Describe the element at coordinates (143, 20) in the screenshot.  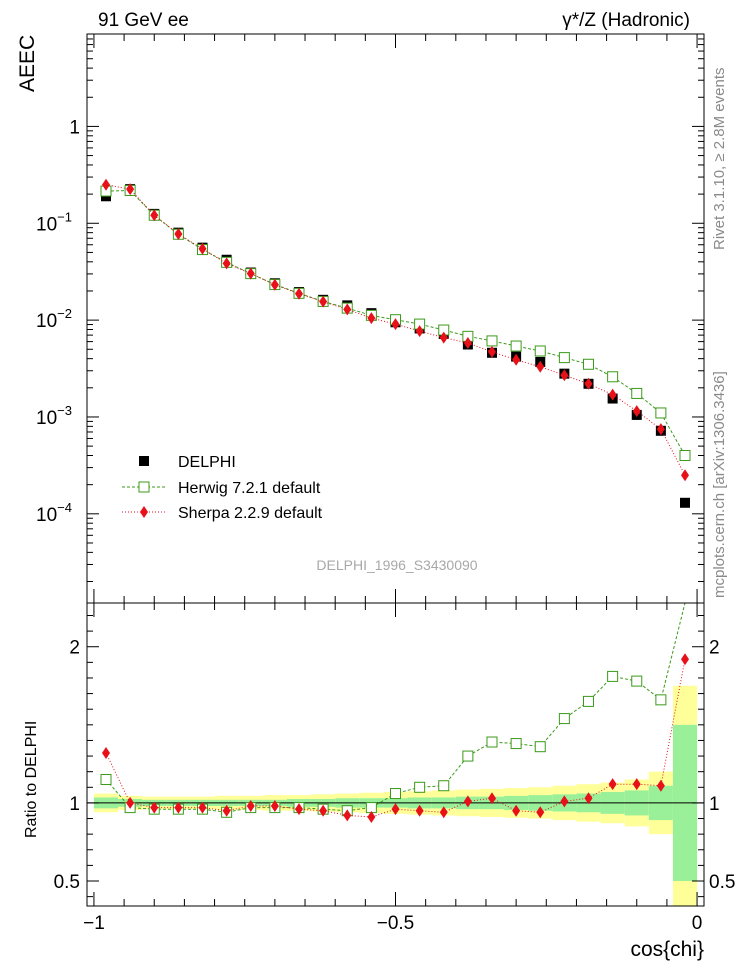
I see `header-left: 91 GeV ee` at that location.